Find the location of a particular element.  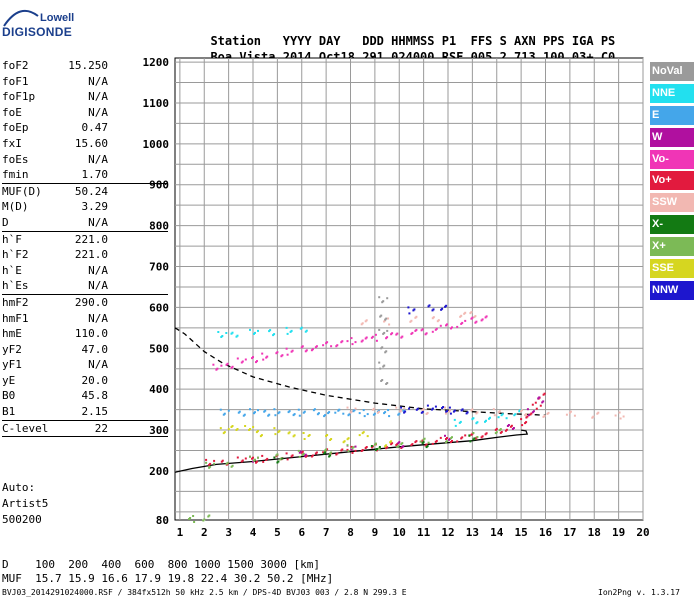

x-tick-label: 1 is located at coordinates (180, 532).